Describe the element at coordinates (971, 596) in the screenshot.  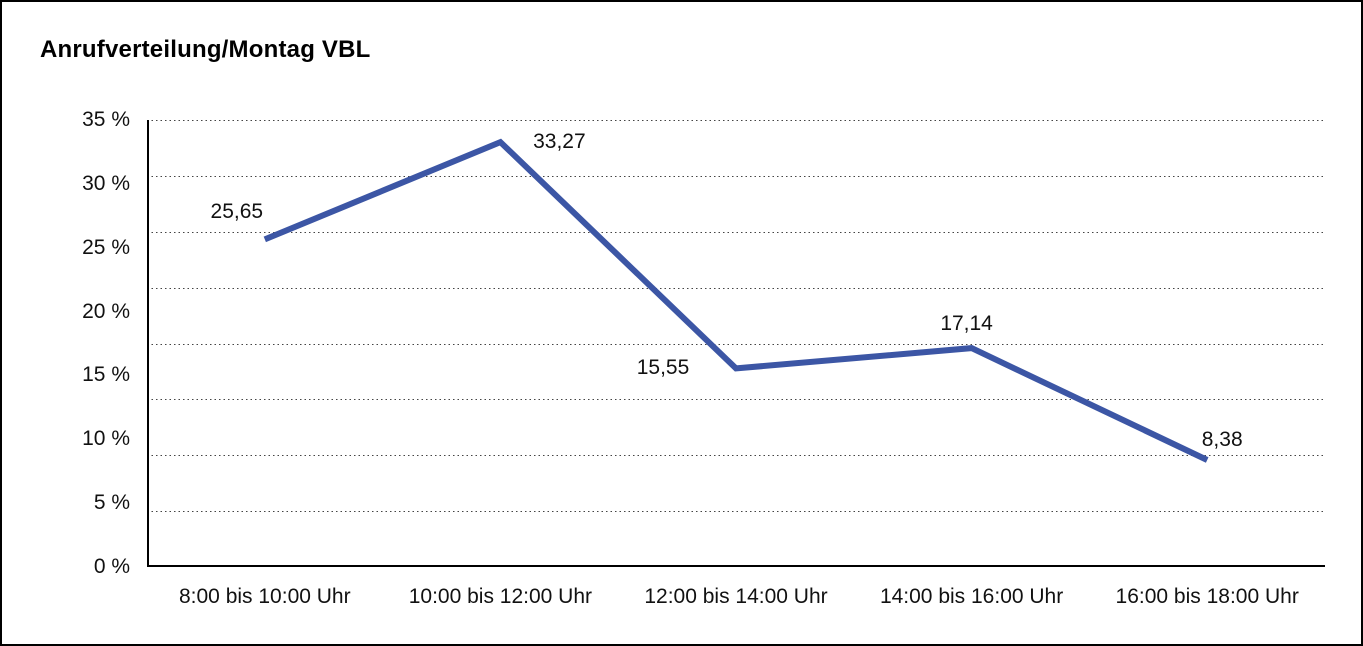
I see `x-axis-category-label: 14:00 bis 16:00 Uhr` at that location.